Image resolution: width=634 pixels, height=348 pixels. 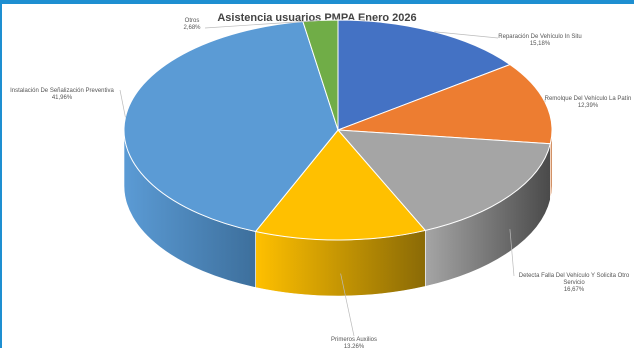 I want to click on slice-name-3: Primeros Auxilios, so click(x=354, y=340).